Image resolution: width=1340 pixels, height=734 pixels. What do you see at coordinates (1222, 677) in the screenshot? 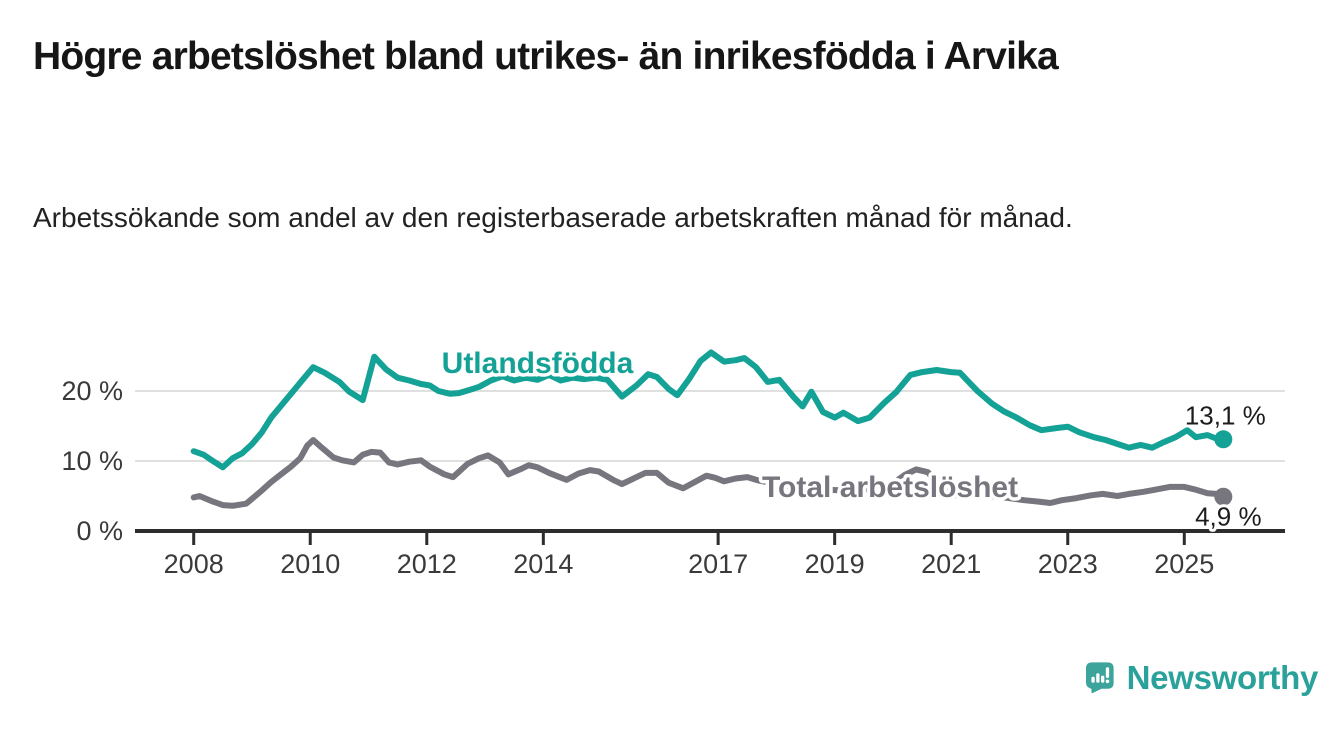
I see `newsworthy-wordmark: Newsworthy` at bounding box center [1222, 677].